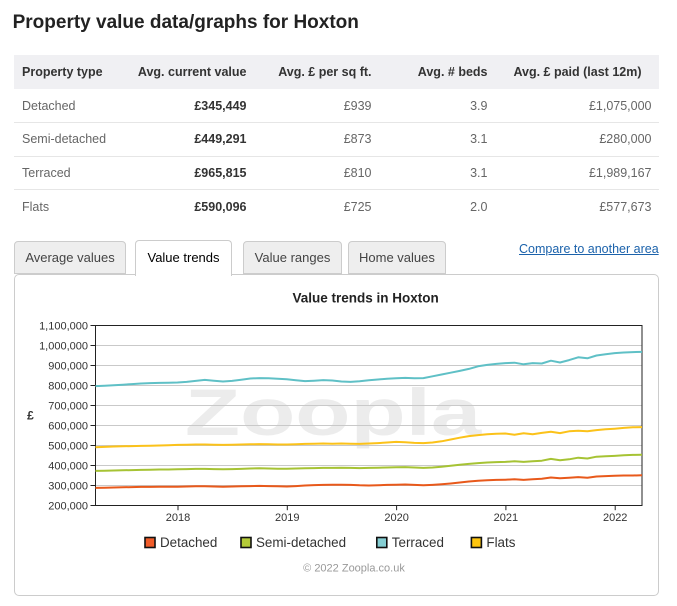  What do you see at coordinates (68, 387) in the screenshot?
I see `svg-text: 800,000` at bounding box center [68, 387].